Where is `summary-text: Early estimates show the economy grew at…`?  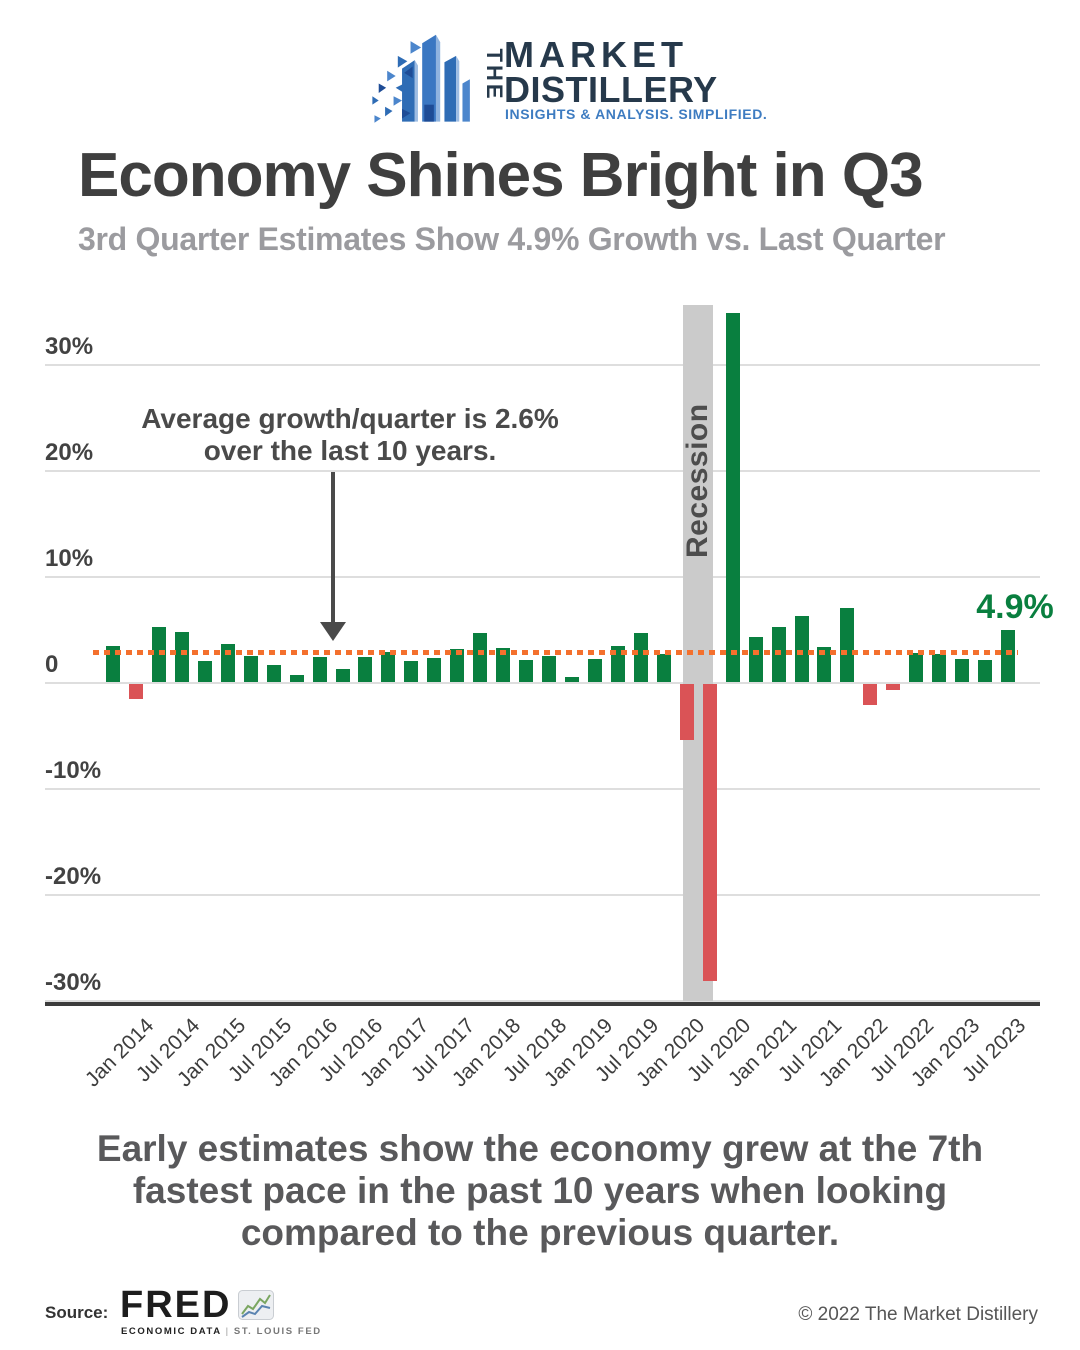 summary-text: Early estimates show the economy grew at… is located at coordinates (540, 1191).